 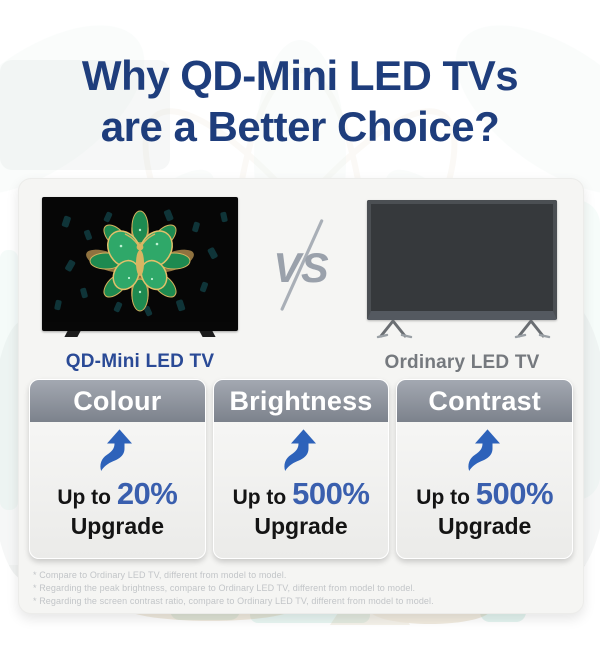 I want to click on feature-card-colour-body: Up to 20% Upgrade, so click(x=117, y=490).